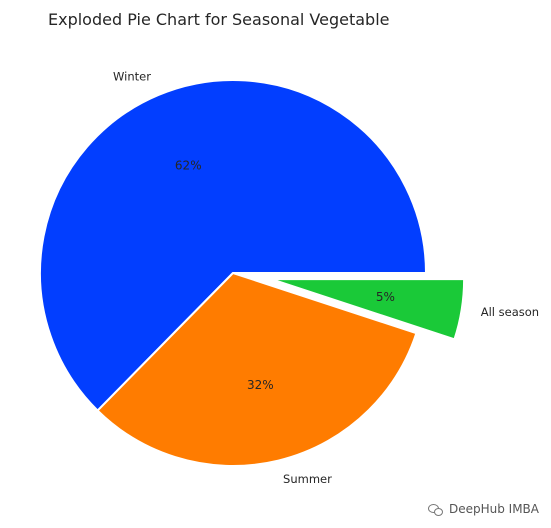  I want to click on watermark-text: DeepHub IMBA, so click(493, 509).